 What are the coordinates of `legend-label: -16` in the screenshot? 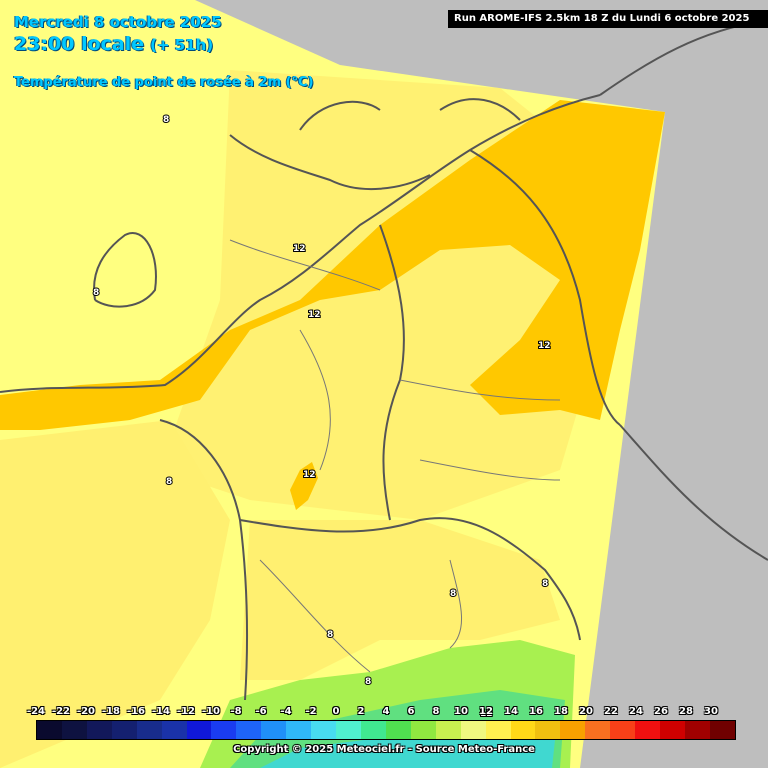 It's located at (136, 711).